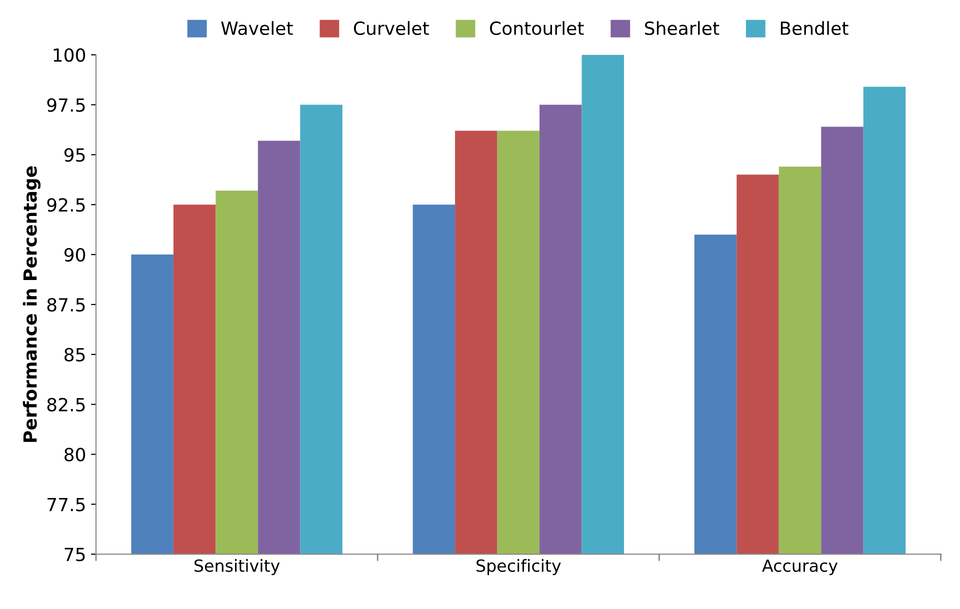  Describe the element at coordinates (31, 304) in the screenshot. I see `y-axis-title: Performance in Percentage` at that location.